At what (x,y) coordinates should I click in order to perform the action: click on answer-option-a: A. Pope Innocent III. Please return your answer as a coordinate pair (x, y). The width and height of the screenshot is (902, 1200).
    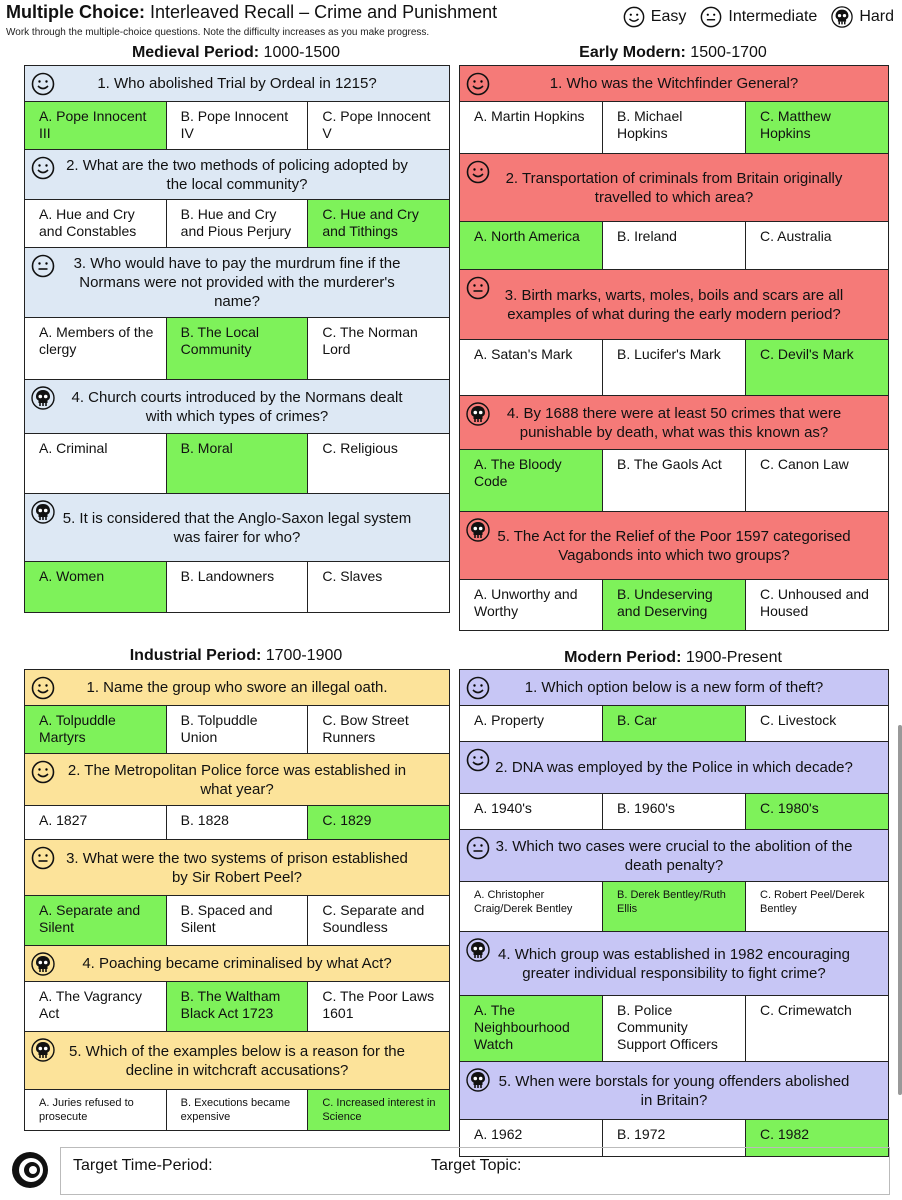
    Looking at the image, I should click on (96, 125).